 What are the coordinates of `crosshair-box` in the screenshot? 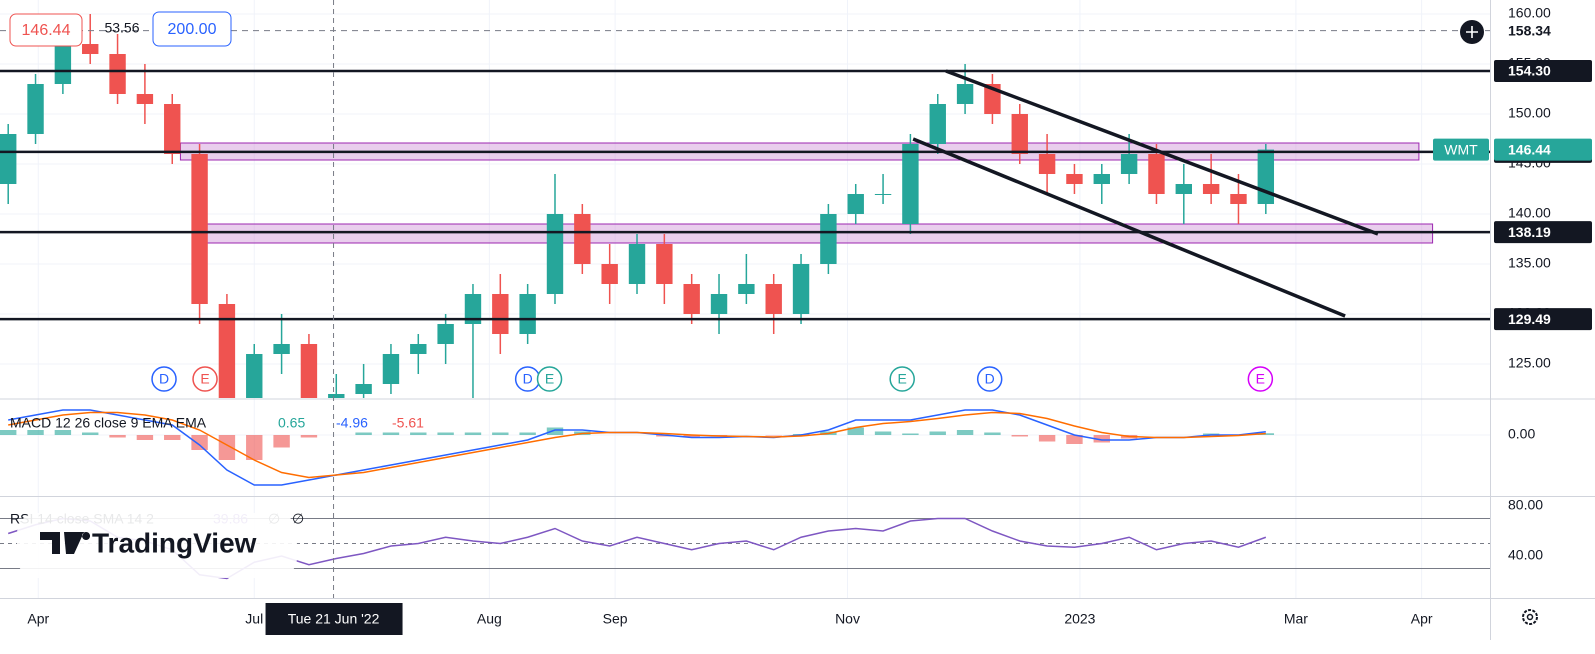 It's located at (334, 619).